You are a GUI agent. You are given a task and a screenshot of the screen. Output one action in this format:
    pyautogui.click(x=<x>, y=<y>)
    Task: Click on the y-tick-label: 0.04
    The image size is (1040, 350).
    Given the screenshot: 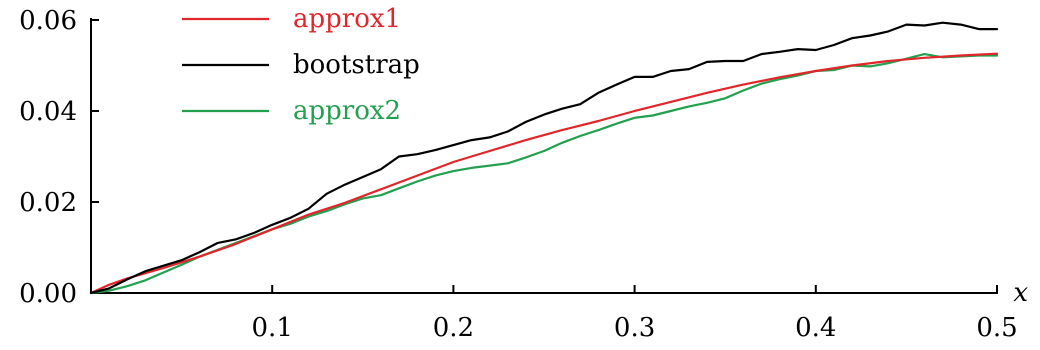 What is the action you would take?
    pyautogui.click(x=48, y=112)
    